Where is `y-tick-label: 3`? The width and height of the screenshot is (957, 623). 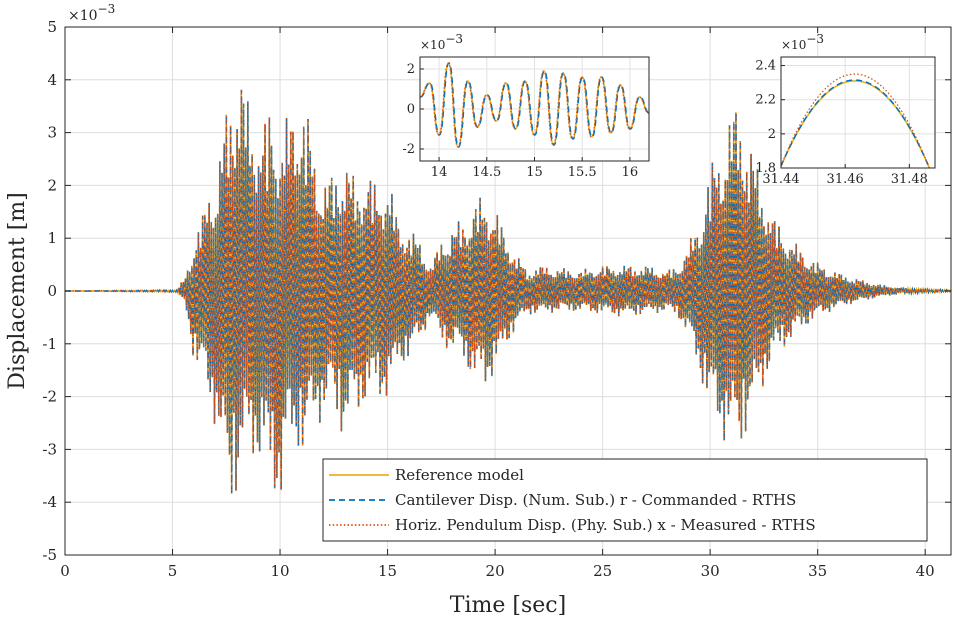 y-tick-label: 3 is located at coordinates (52, 133).